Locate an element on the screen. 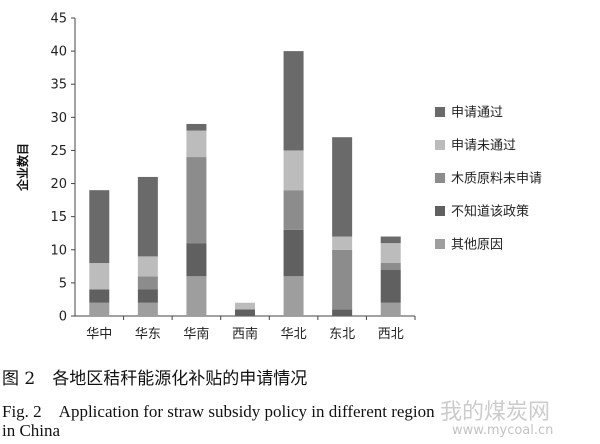 The image size is (600, 444). y-tick-label: 35 is located at coordinates (58, 85).